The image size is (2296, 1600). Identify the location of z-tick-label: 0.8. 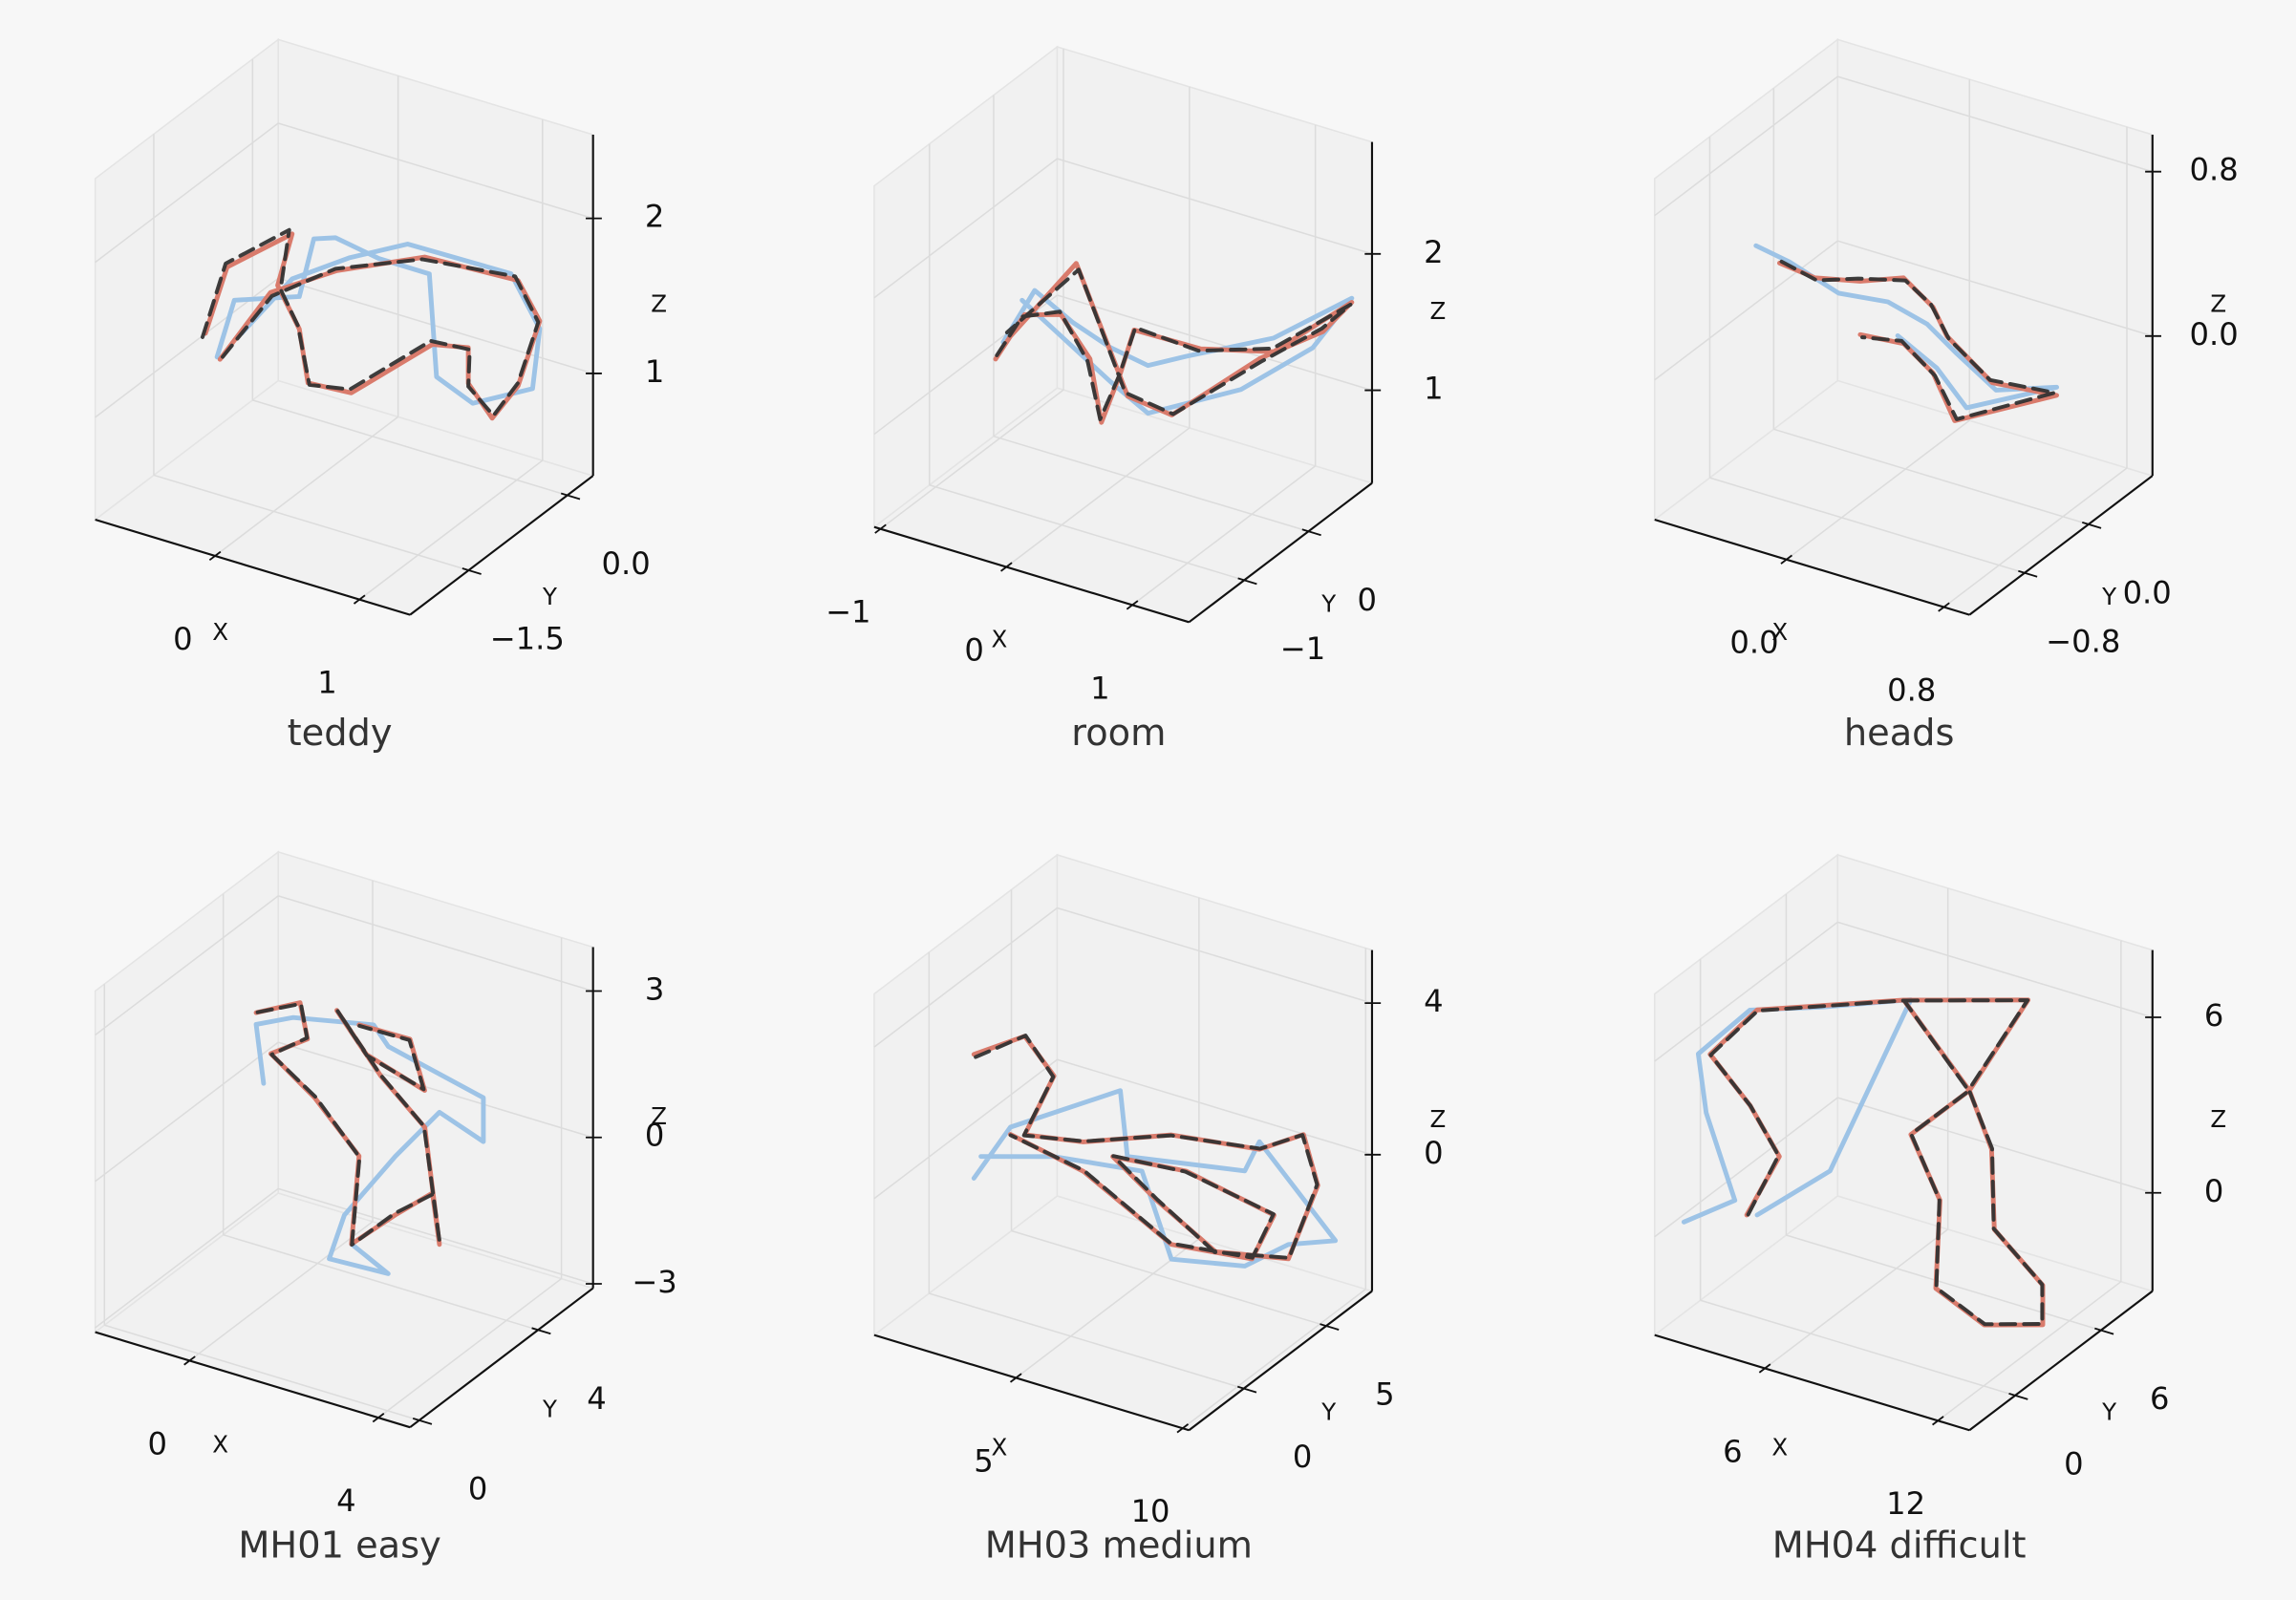
(2214, 170).